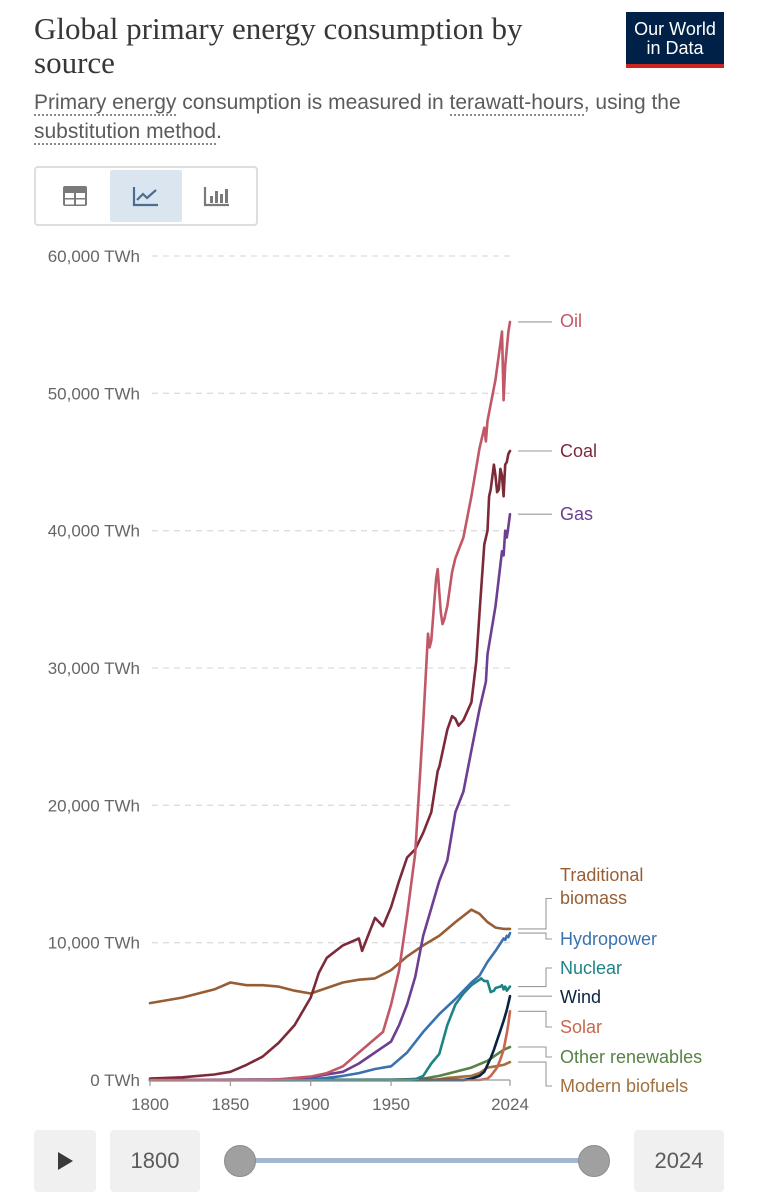 This screenshot has width=758, height=1200. I want to click on y-tick-label: 20,000 TWh, so click(94, 805).